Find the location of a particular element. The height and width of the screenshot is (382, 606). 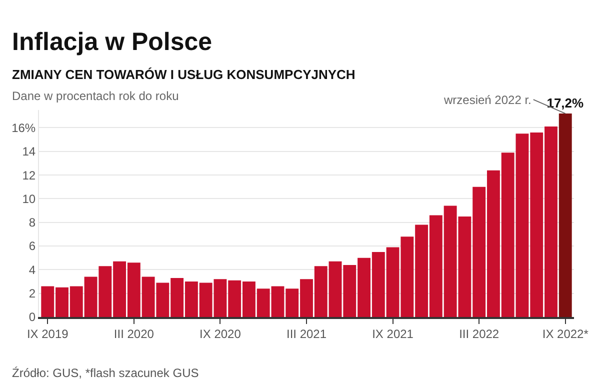

x-tick-label: IX 2020 is located at coordinates (221, 334).